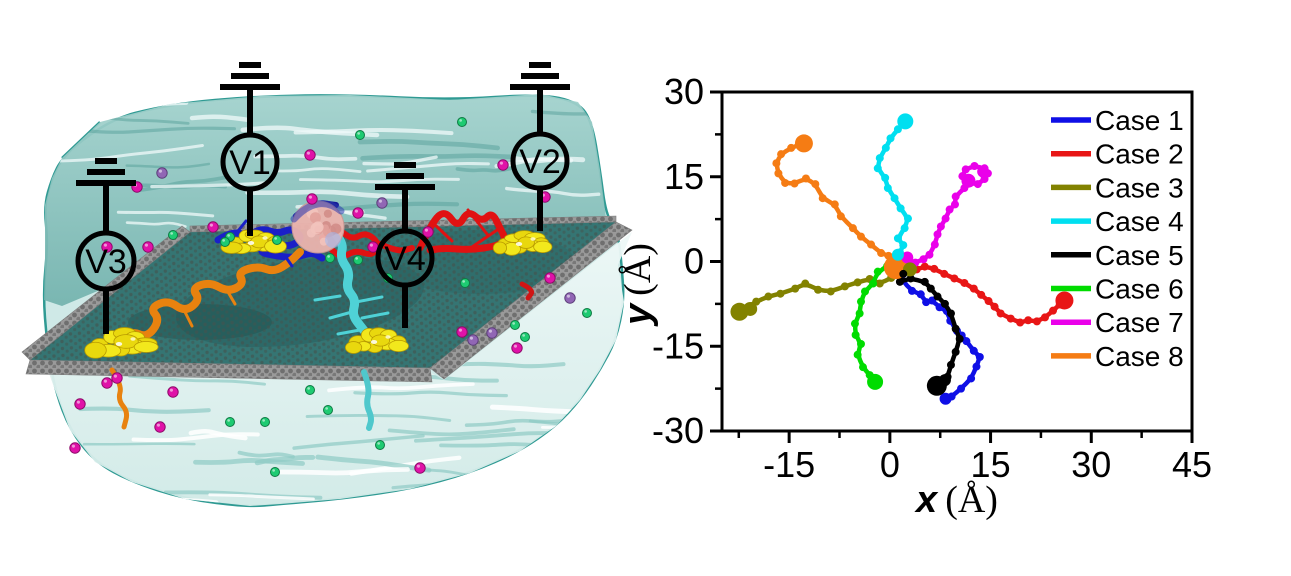  Describe the element at coordinates (1139, 120) in the screenshot. I see `legend-label: Case 1` at that location.